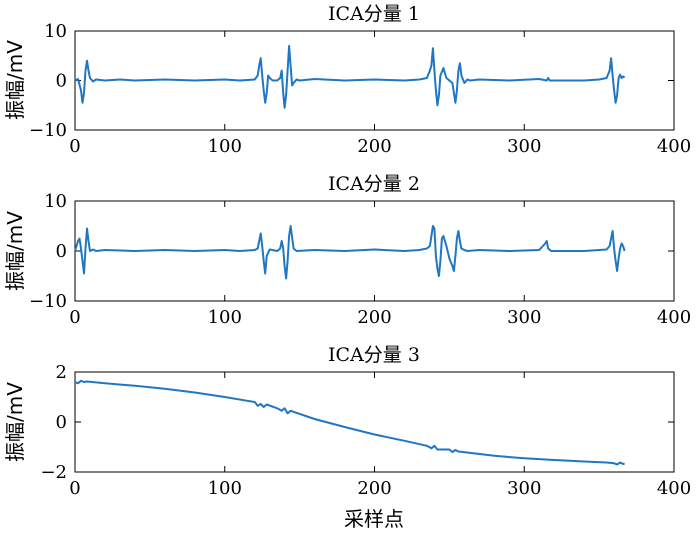 The image size is (700, 534). What do you see at coordinates (374, 184) in the screenshot?
I see `chart-title: ICA分量 2` at bounding box center [374, 184].